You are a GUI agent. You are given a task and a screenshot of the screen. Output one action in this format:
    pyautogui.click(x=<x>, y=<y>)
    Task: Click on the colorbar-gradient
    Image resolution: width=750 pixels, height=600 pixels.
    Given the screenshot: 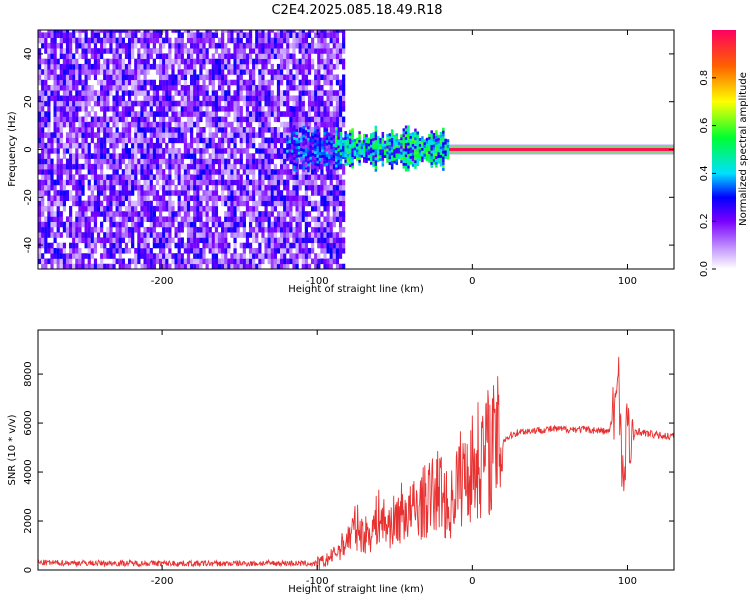 What is the action you would take?
    pyautogui.click(x=724, y=149)
    